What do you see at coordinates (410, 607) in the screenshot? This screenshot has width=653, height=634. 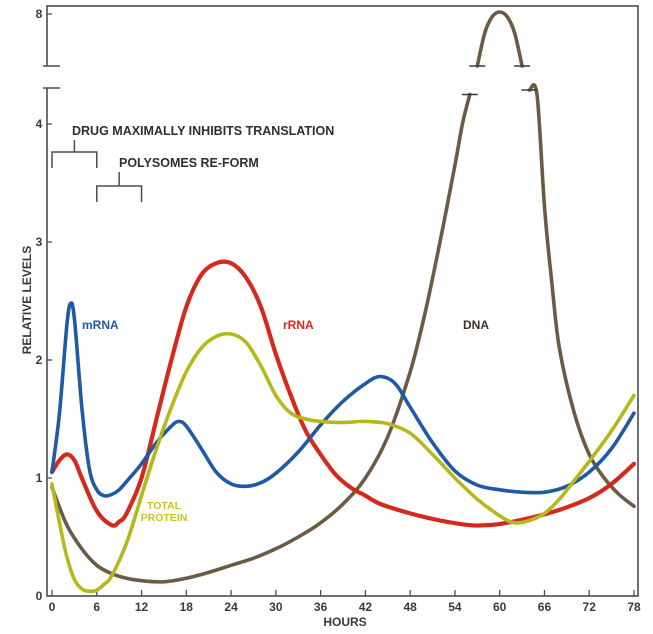 I see `x-tick-label: 48` at bounding box center [410, 607].